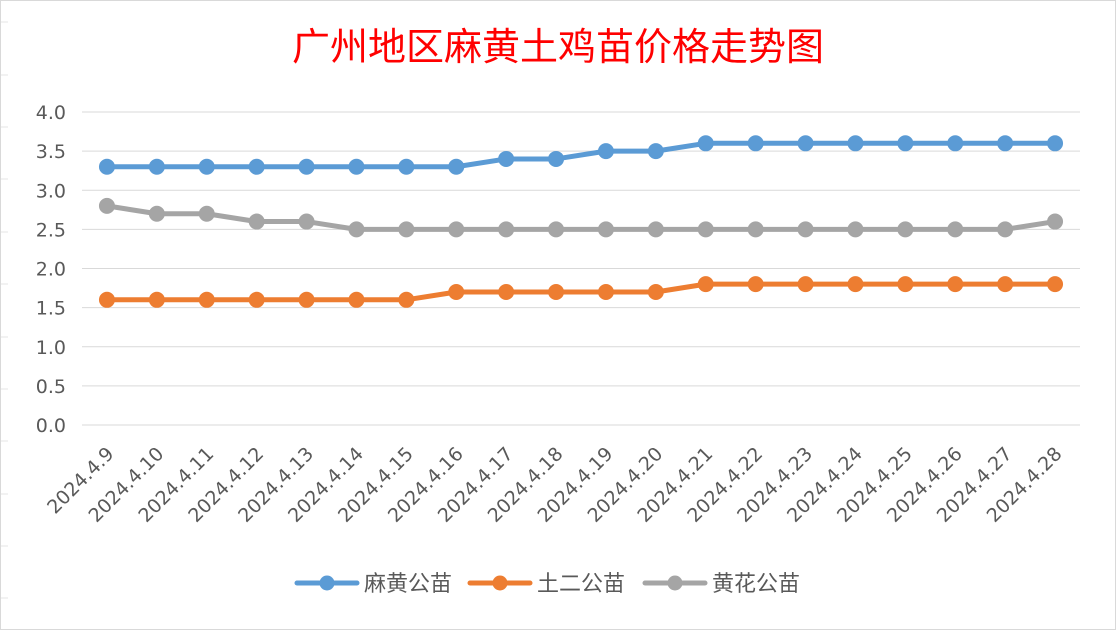 This screenshot has width=1116, height=630. What do you see at coordinates (51, 348) in the screenshot?
I see `y-tick-label: 1.0` at bounding box center [51, 348].